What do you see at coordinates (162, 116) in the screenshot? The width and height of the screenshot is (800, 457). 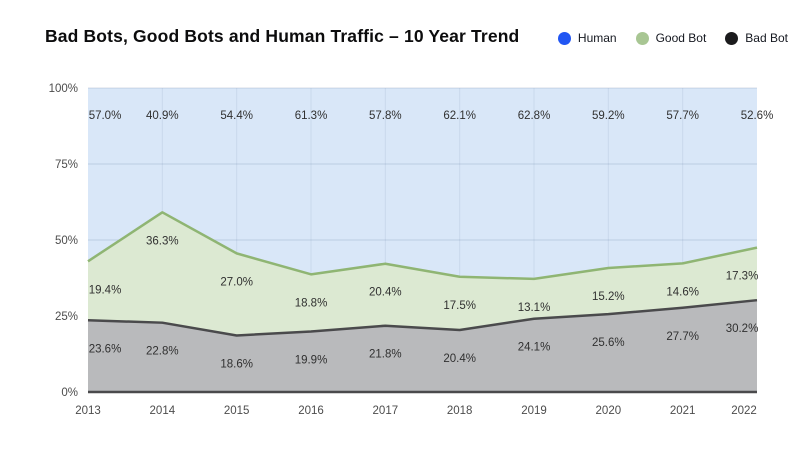 I see `value-label-human: 40.9%` at bounding box center [162, 116].